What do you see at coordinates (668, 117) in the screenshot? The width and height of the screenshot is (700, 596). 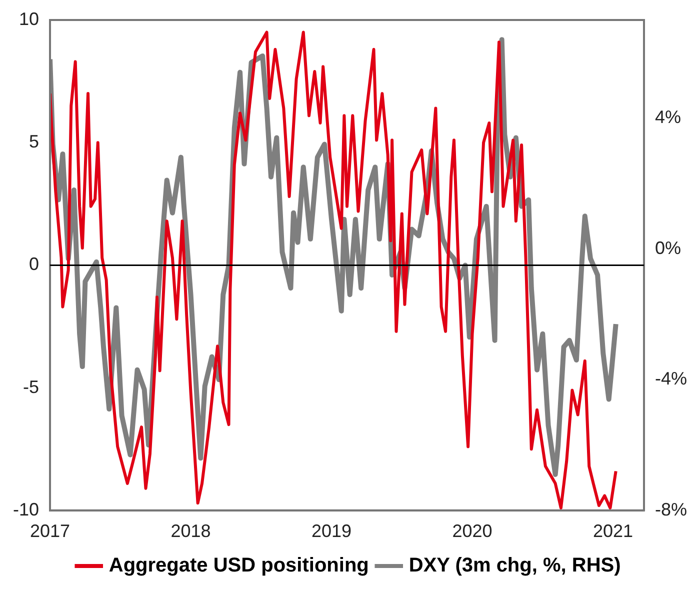 I see `y2-tick-label: 4%` at bounding box center [668, 117].